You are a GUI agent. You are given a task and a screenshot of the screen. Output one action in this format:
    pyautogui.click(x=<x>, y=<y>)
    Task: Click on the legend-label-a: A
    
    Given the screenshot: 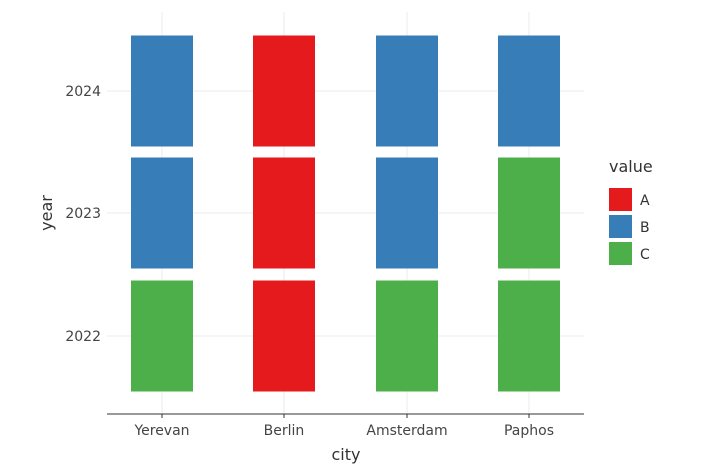 What is the action you would take?
    pyautogui.click(x=645, y=201)
    